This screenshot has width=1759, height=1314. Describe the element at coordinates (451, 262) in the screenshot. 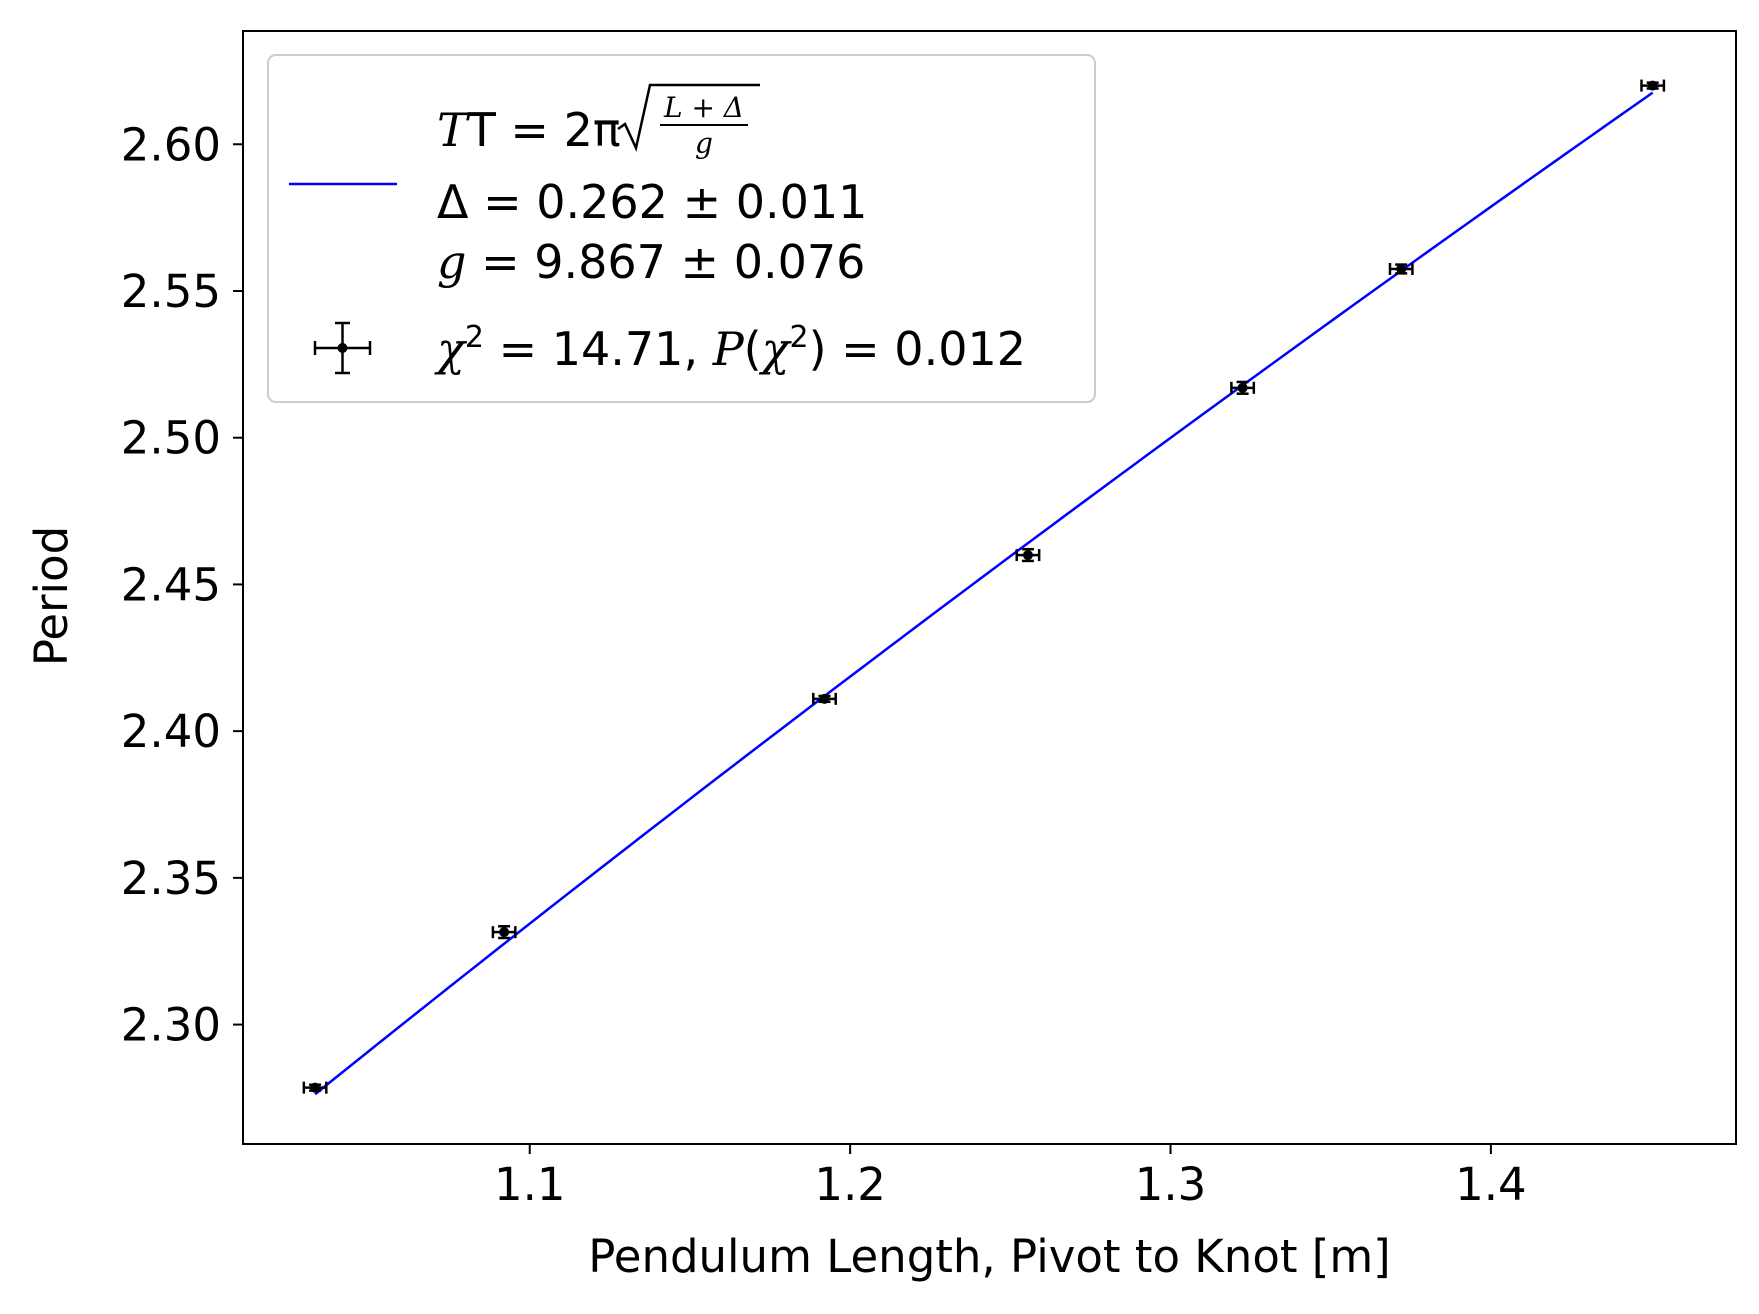

I see `legend-fit-g-var: g` at that location.